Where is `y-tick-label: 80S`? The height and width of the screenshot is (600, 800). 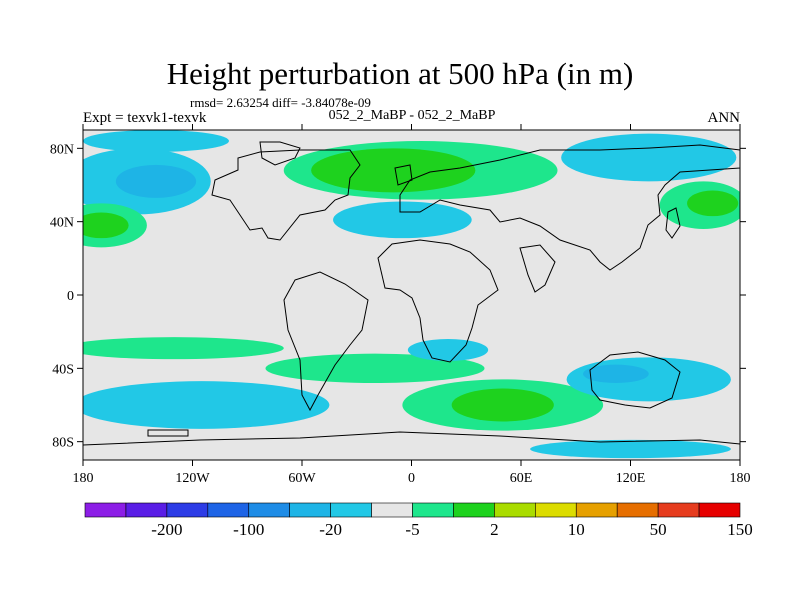
y-tick-label: 80S is located at coordinates (63, 443).